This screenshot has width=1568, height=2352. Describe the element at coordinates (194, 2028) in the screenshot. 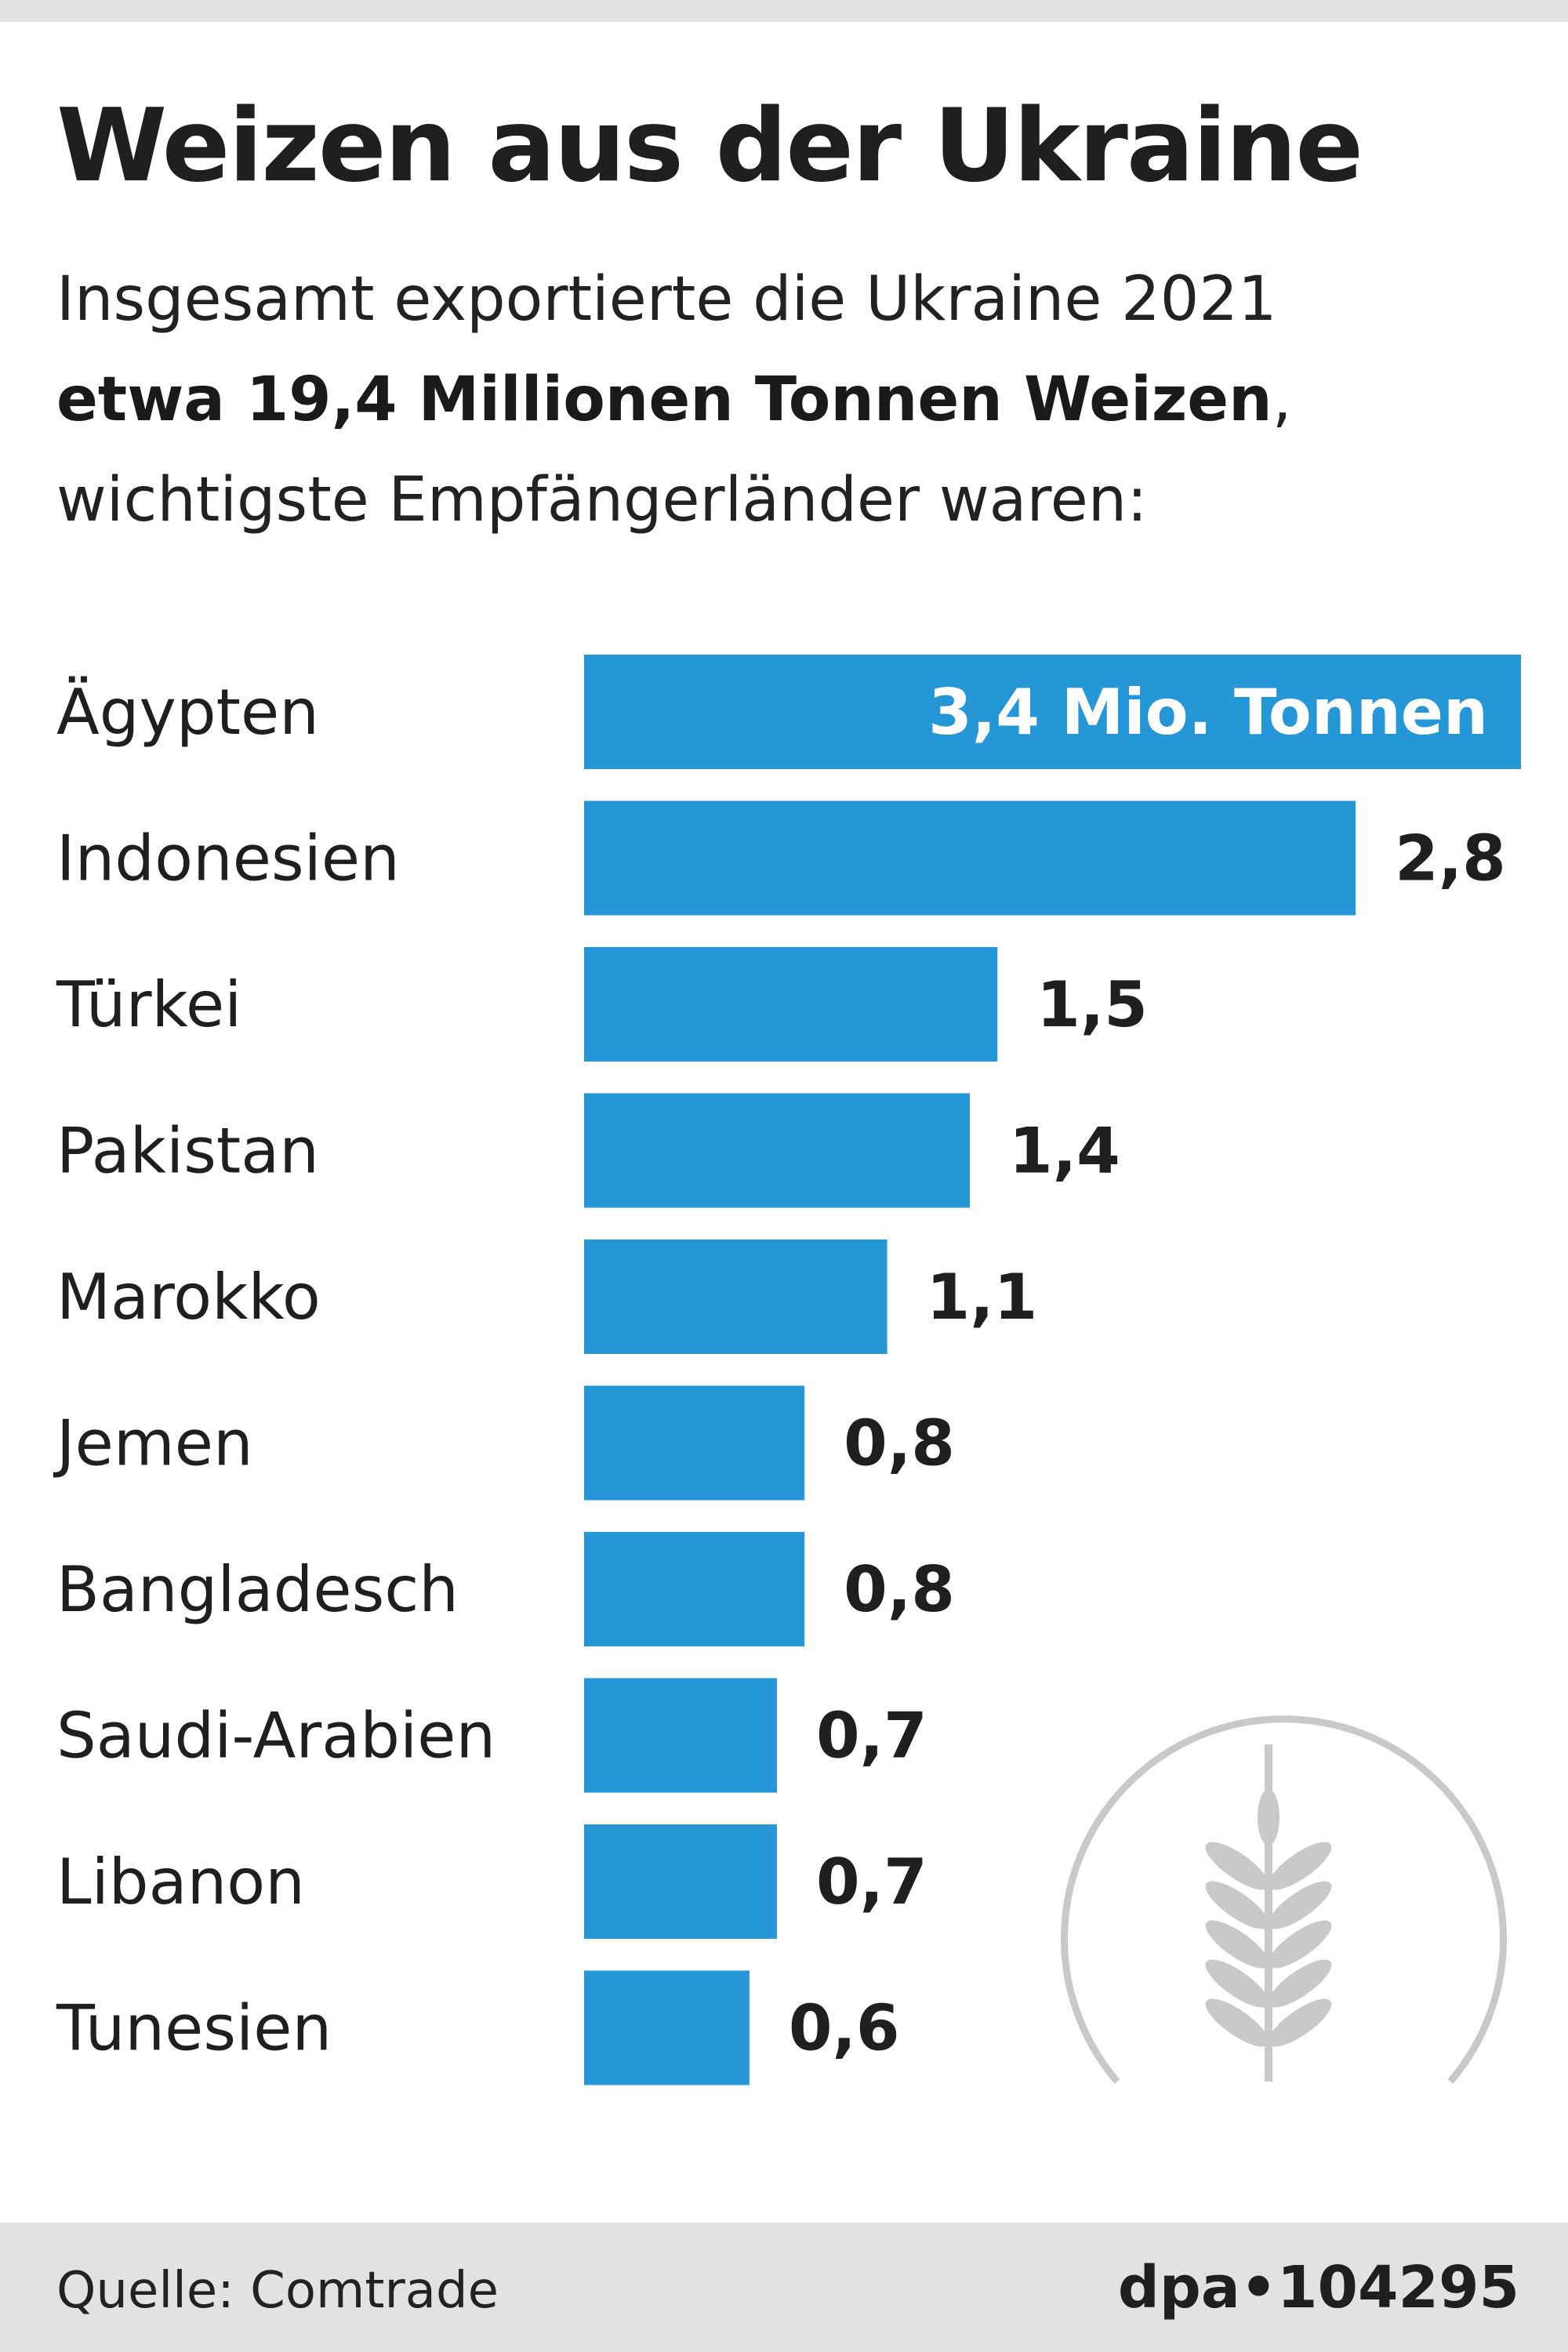

I see `category-label: Tunesien` at that location.